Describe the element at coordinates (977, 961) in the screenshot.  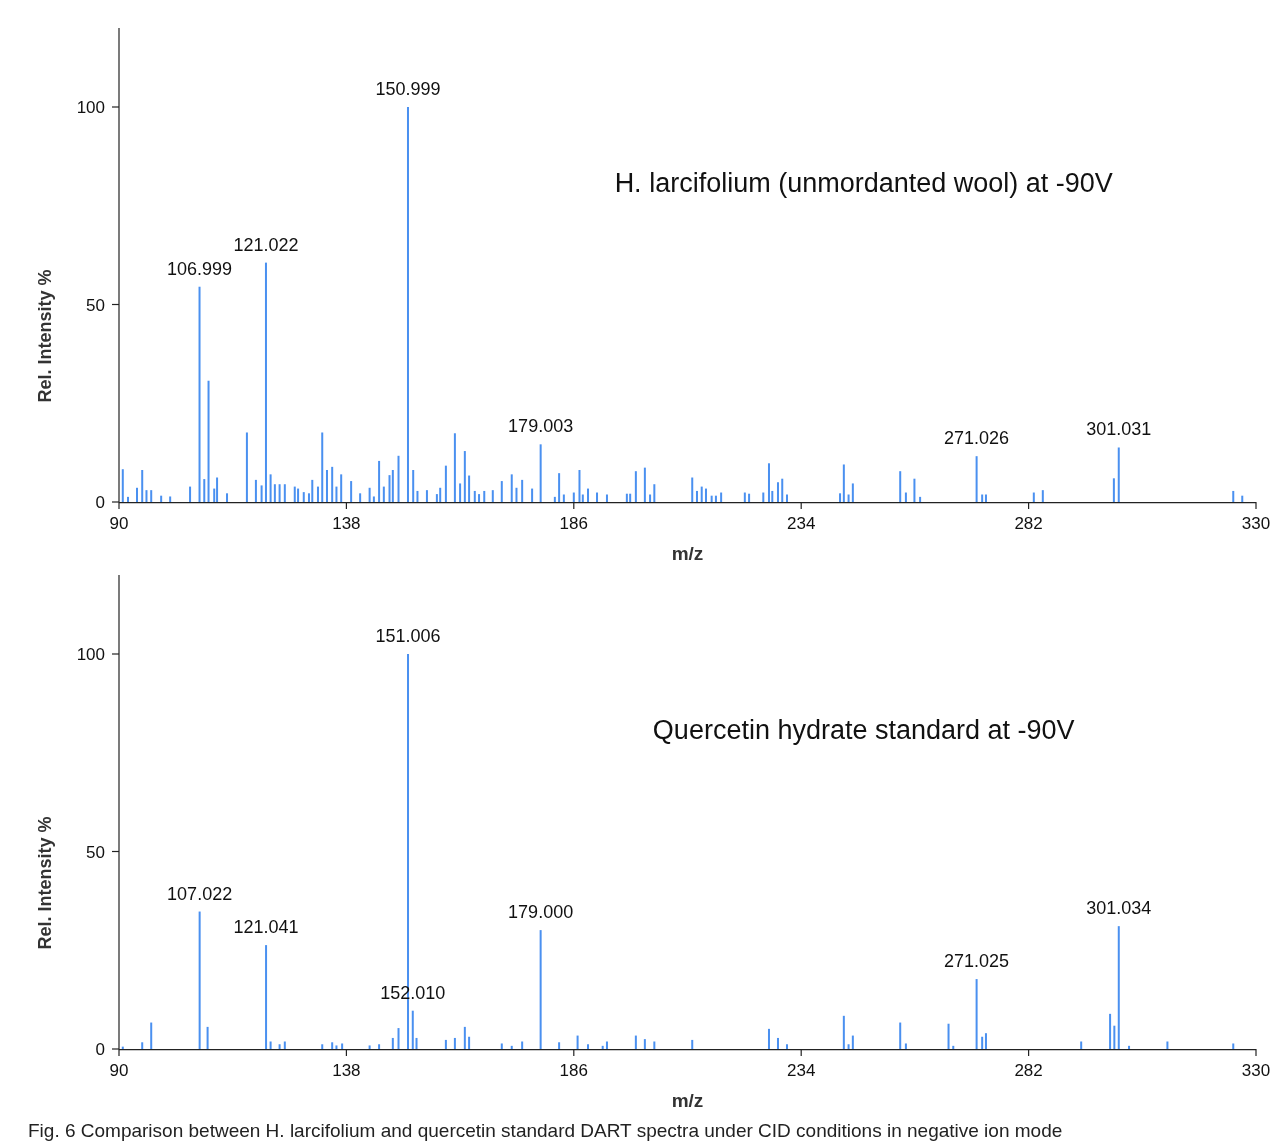
I see `annotation: 271.025` at that location.